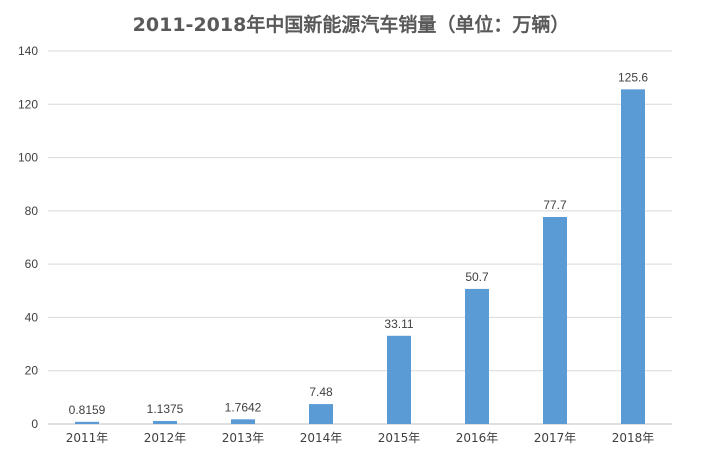 Image resolution: width=702 pixels, height=454 pixels. What do you see at coordinates (165, 409) in the screenshot?
I see `data-label: 1.1375` at bounding box center [165, 409].